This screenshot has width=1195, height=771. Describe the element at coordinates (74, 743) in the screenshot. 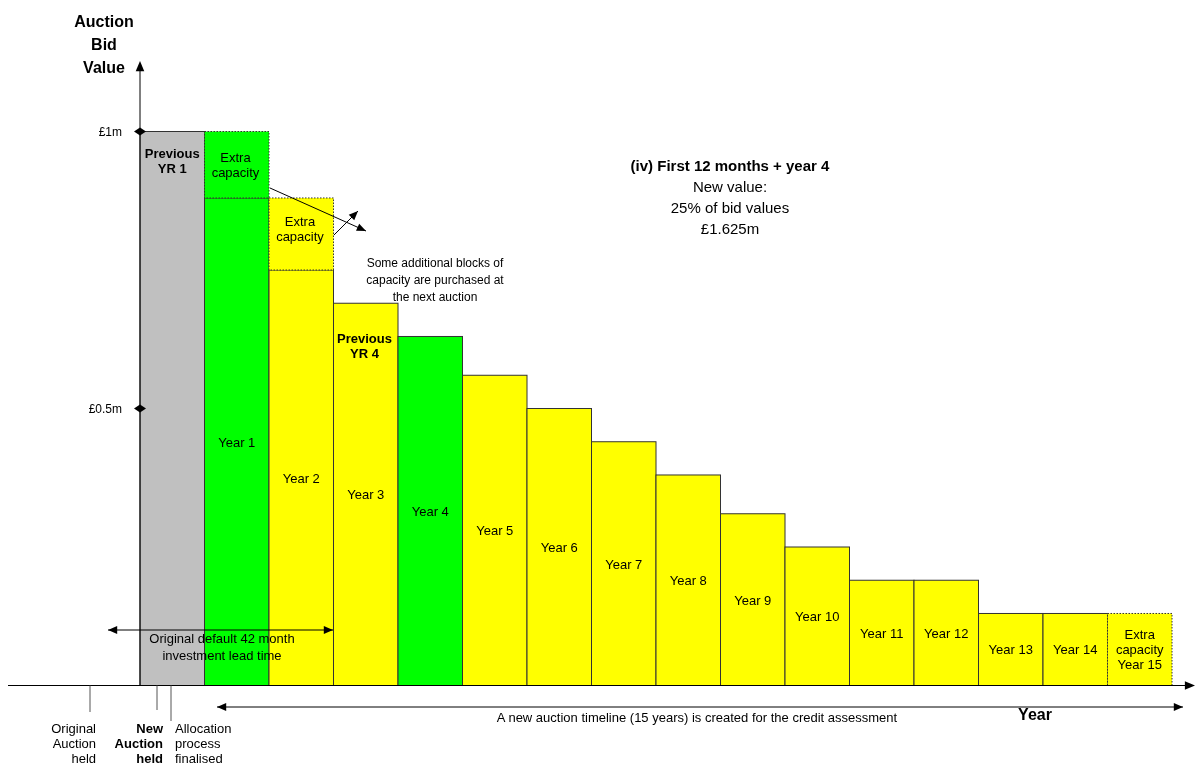

I see `text: Original Auction held` at that location.